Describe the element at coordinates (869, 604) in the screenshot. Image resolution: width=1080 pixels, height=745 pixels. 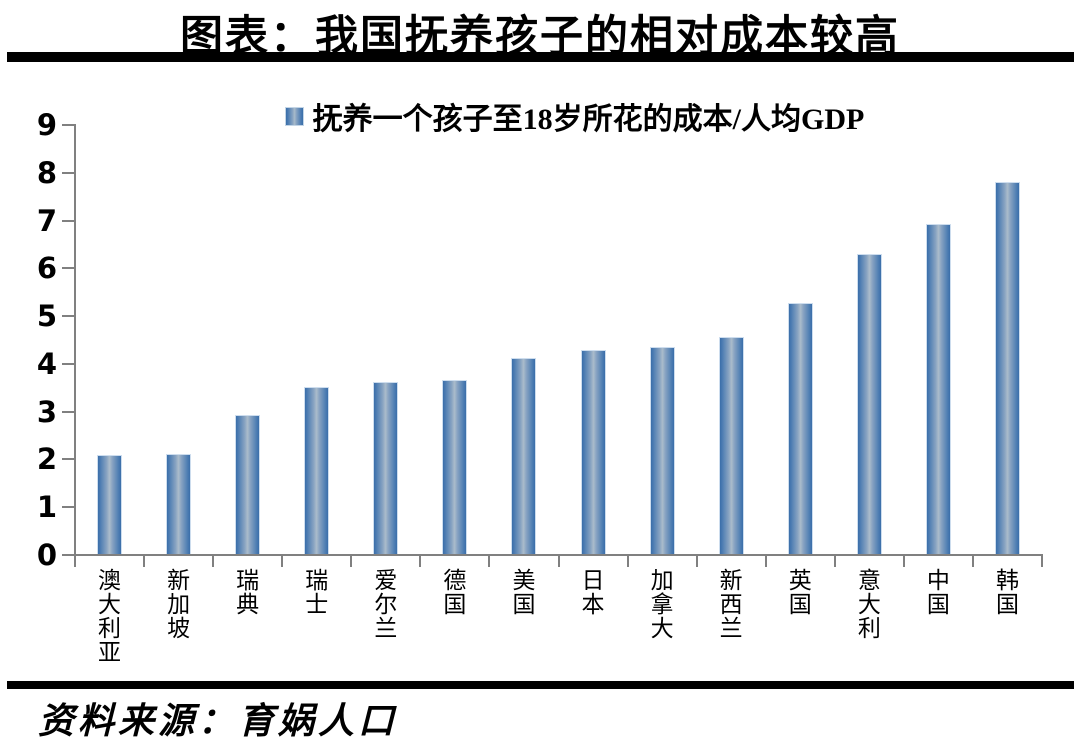
I see `x-category-label: 意大利` at that location.